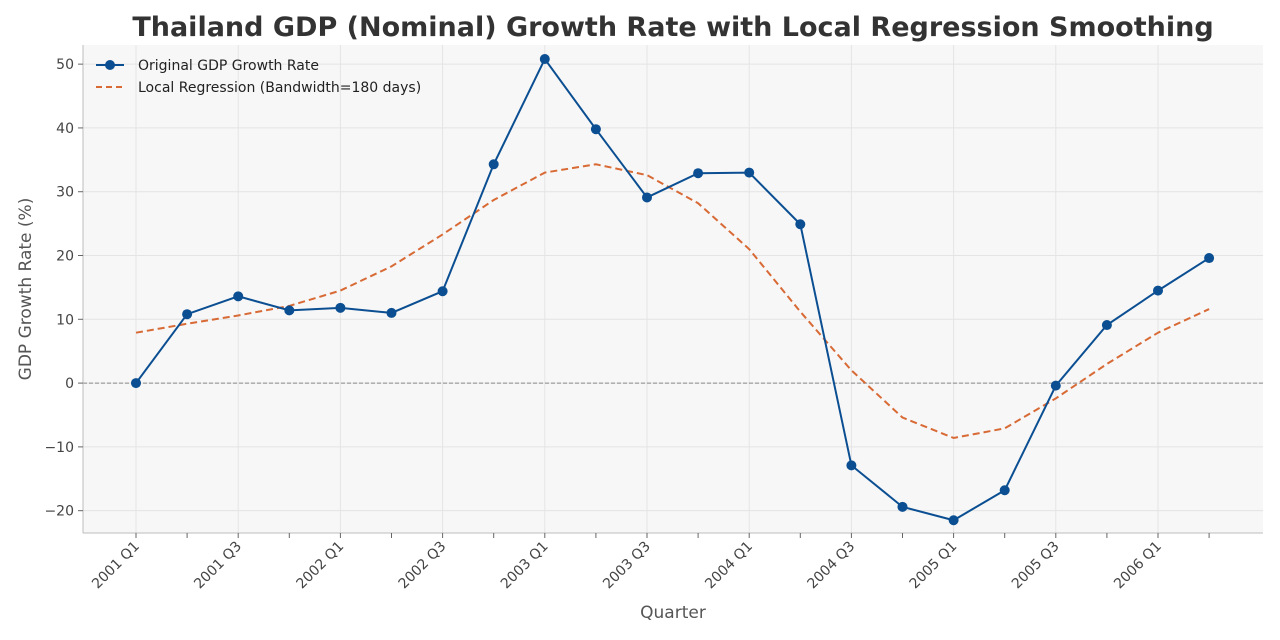 This screenshot has width=1280, height=640. I want to click on x-tick-label-2: 2001 Q3, so click(218, 566).